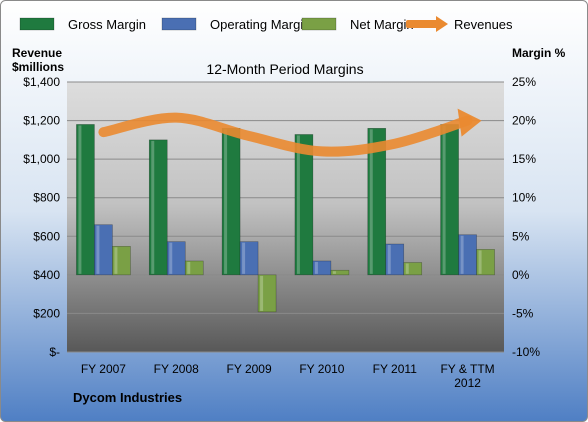 Image resolution: width=588 pixels, height=422 pixels. What do you see at coordinates (41, 82) in the screenshot?
I see `left-tick-label: $1,400` at bounding box center [41, 82].